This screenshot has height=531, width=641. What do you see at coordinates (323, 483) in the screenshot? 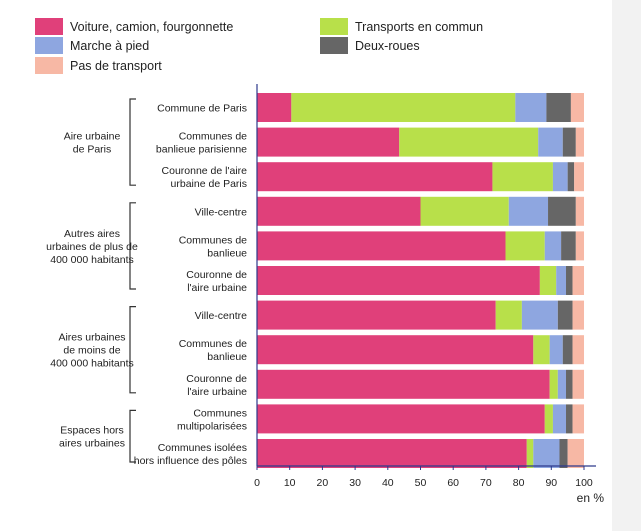
I see `x-tick-label: 20` at bounding box center [323, 483].